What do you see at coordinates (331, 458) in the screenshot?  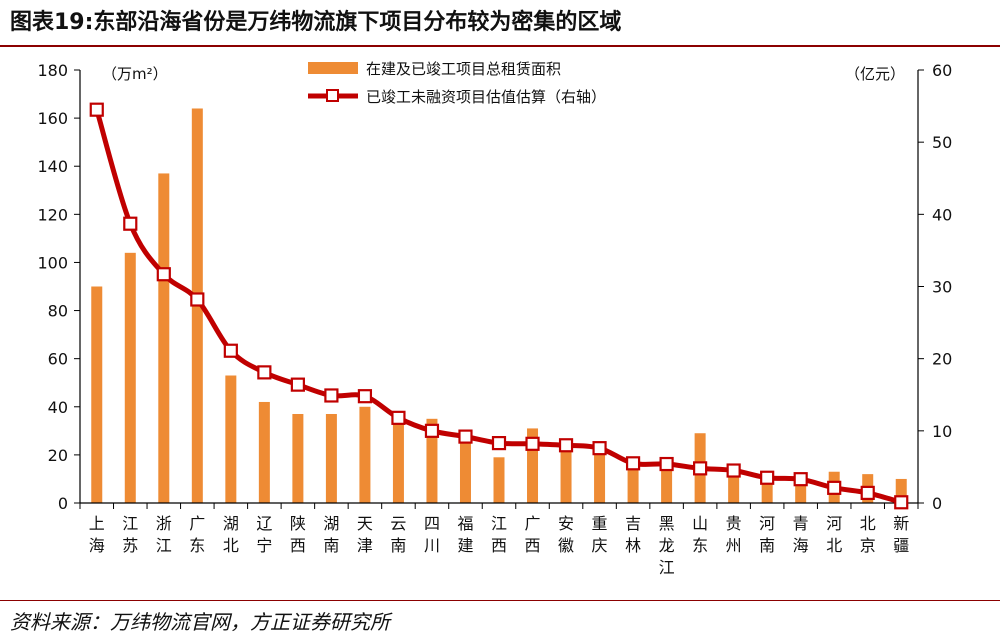 I see `bar-湖南` at bounding box center [331, 458].